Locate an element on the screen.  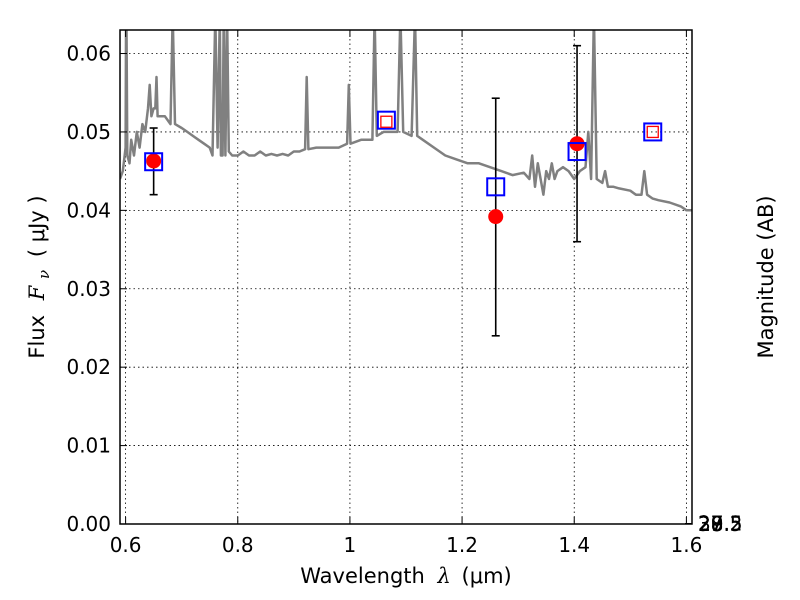
y-axis-label-symbol: F is located at coordinates (37, 292).